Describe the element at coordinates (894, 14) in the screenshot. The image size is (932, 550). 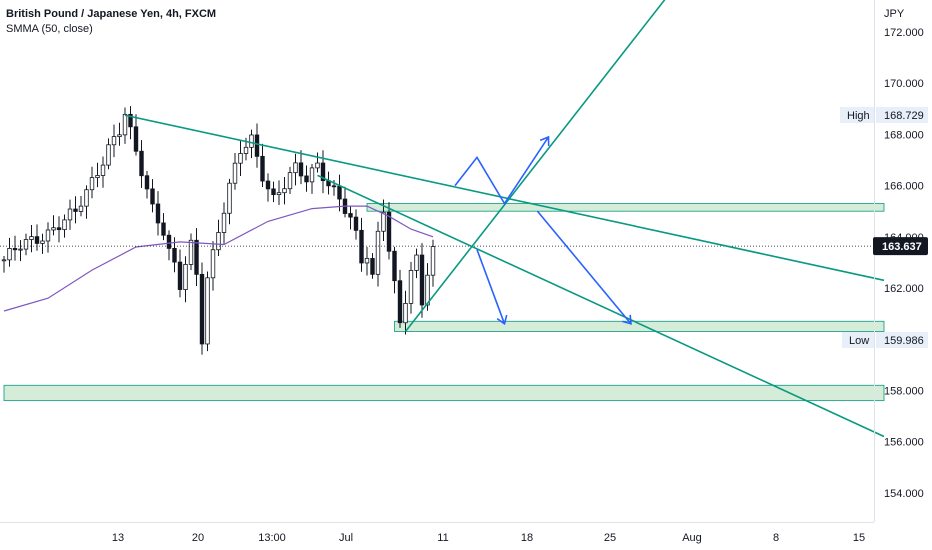
I see `currency-label: JPY` at that location.